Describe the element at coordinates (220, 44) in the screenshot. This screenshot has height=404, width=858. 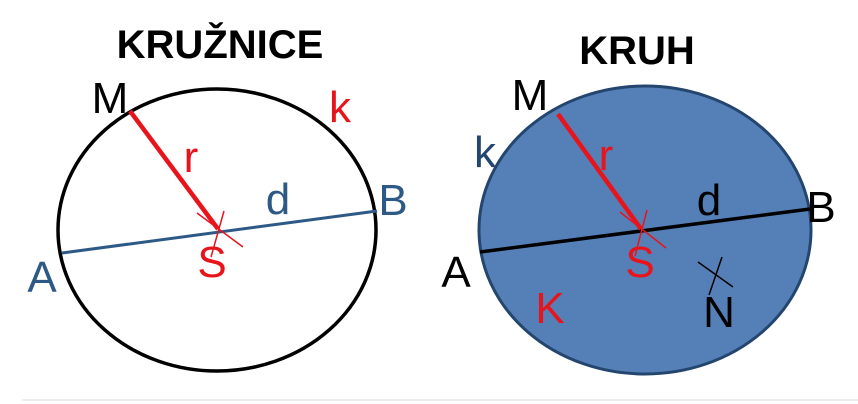
I see `kruznice-title: KRUŽNICE` at that location.